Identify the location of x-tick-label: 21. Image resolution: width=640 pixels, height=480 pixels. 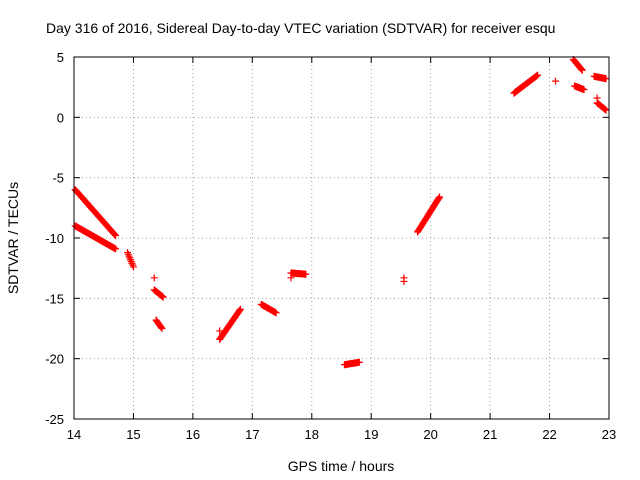
(490, 434).